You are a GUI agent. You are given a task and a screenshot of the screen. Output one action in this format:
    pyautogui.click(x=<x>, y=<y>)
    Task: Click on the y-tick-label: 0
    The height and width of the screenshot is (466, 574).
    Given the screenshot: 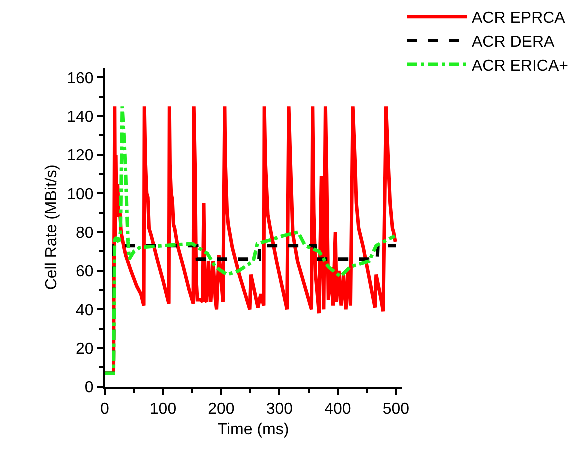 What is the action you would take?
    pyautogui.click(x=89, y=388)
    